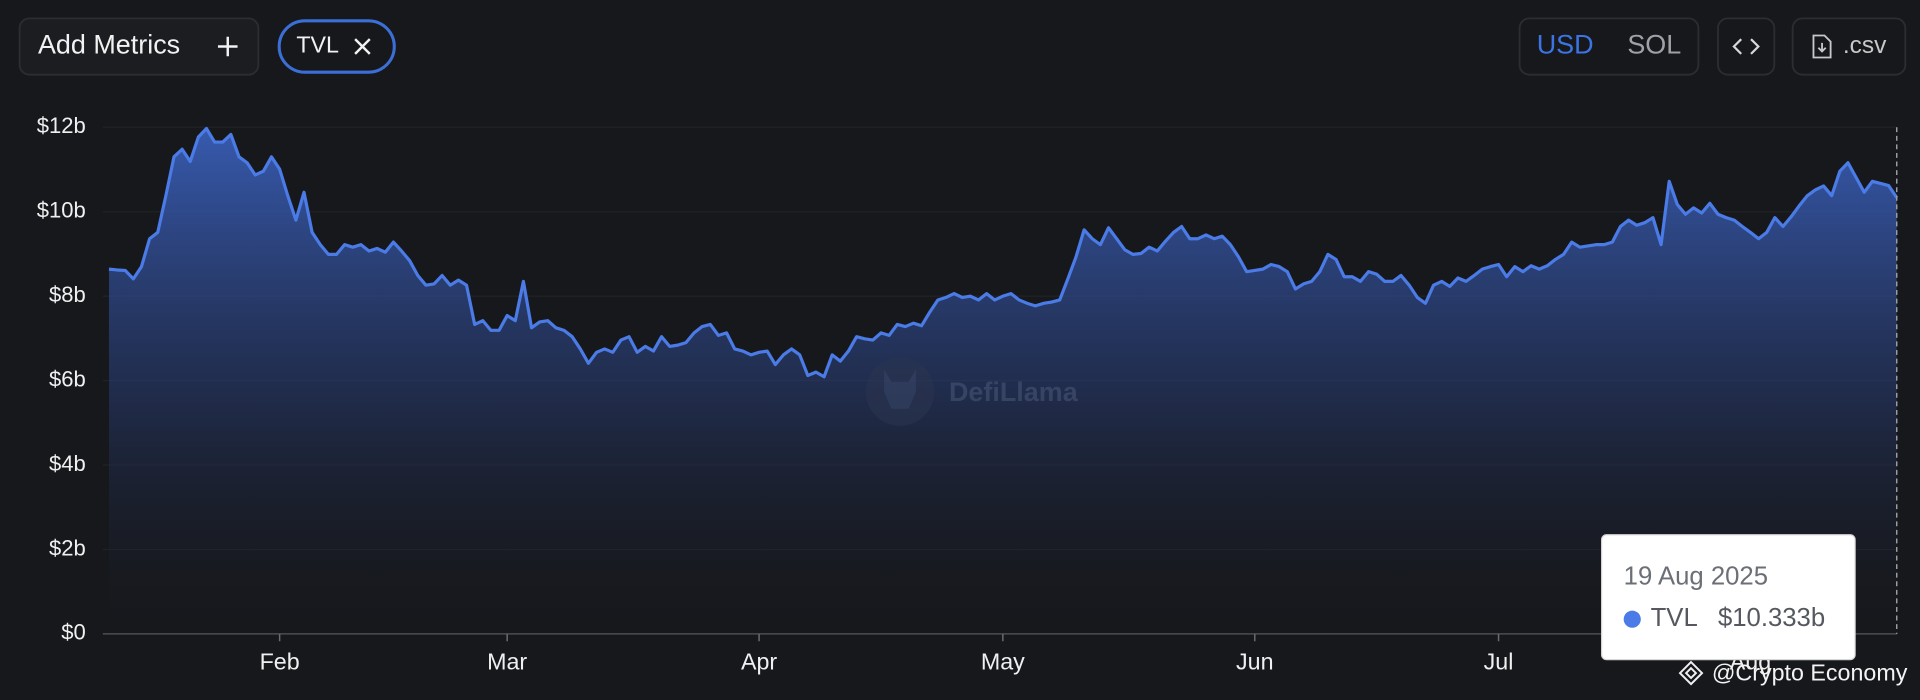  Describe the element at coordinates (1632, 619) in the screenshot. I see `tooltip-marker` at that location.